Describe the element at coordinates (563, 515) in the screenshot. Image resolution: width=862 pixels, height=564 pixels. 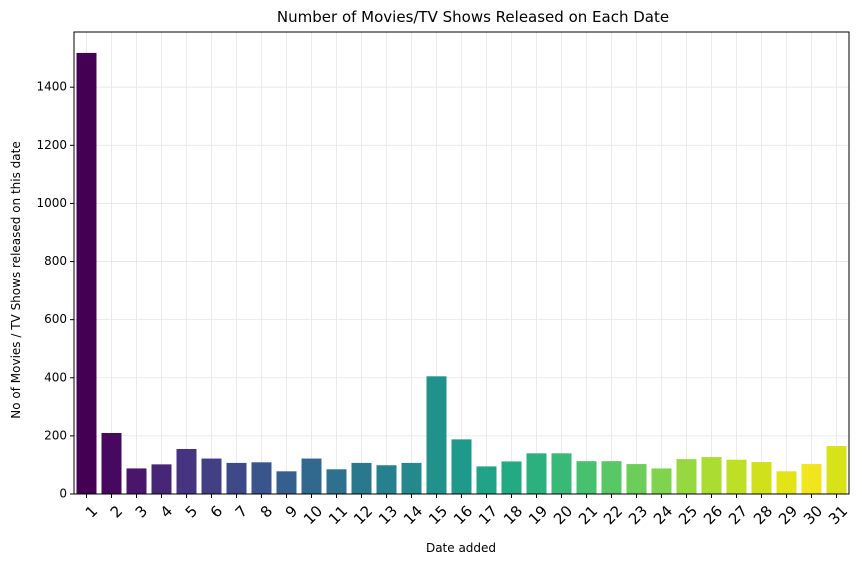
I see `x-tick-label: 20` at that location.